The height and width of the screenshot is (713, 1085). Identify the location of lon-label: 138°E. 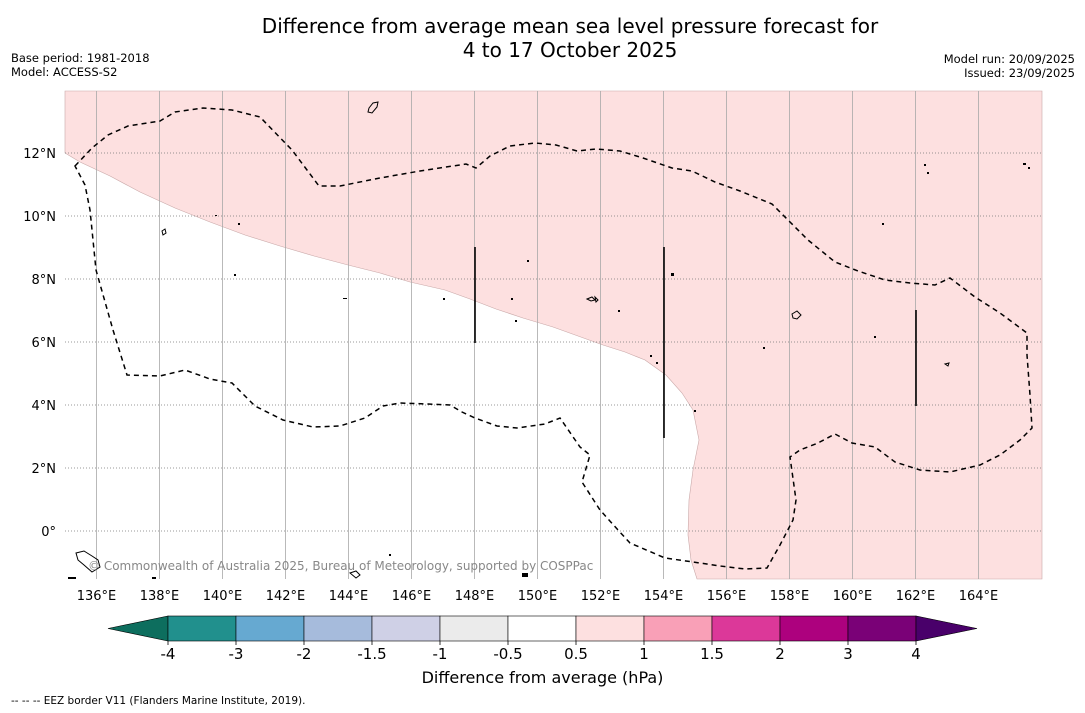
(160, 596).